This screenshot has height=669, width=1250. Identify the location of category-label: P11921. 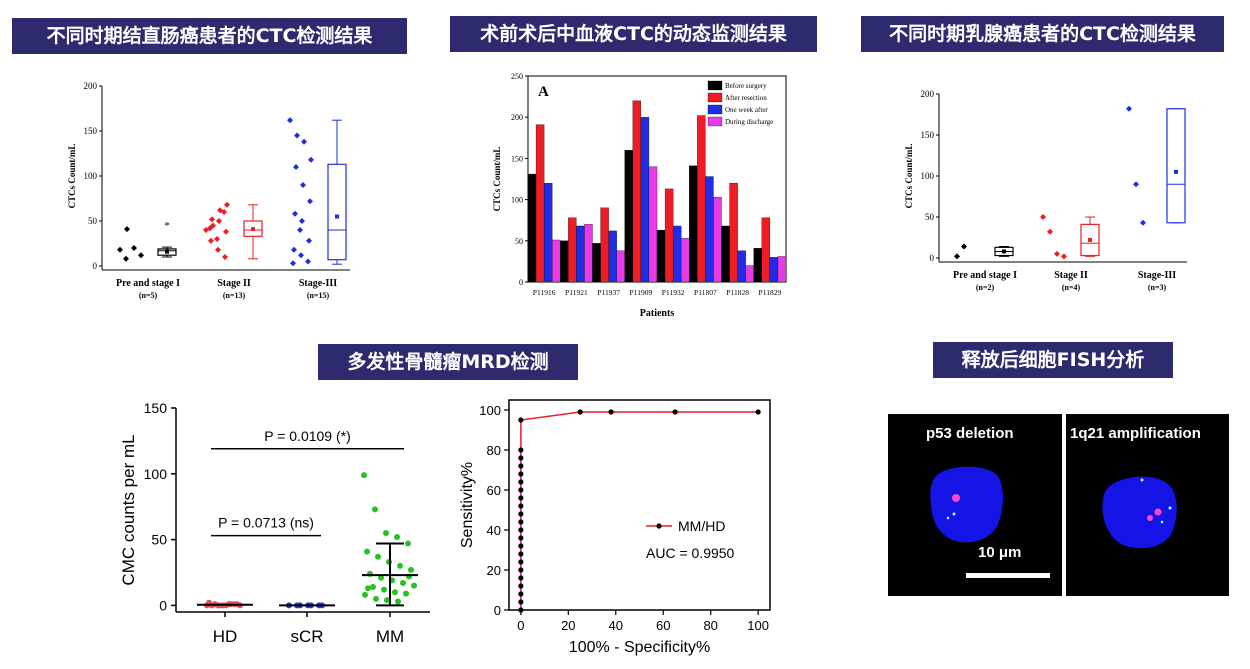
(576, 292).